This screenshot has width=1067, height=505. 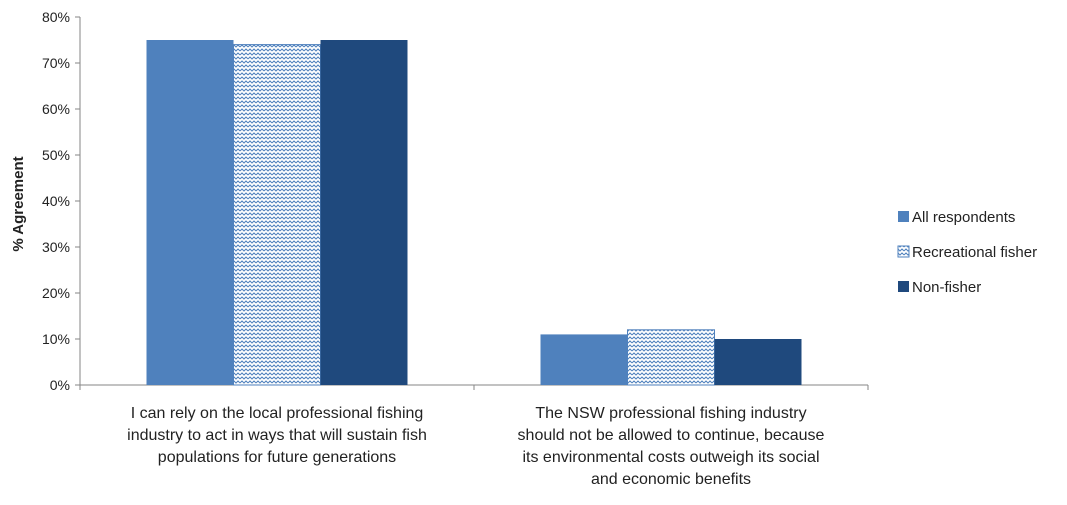 I want to click on x-category-line: and economic benefits, so click(x=671, y=479).